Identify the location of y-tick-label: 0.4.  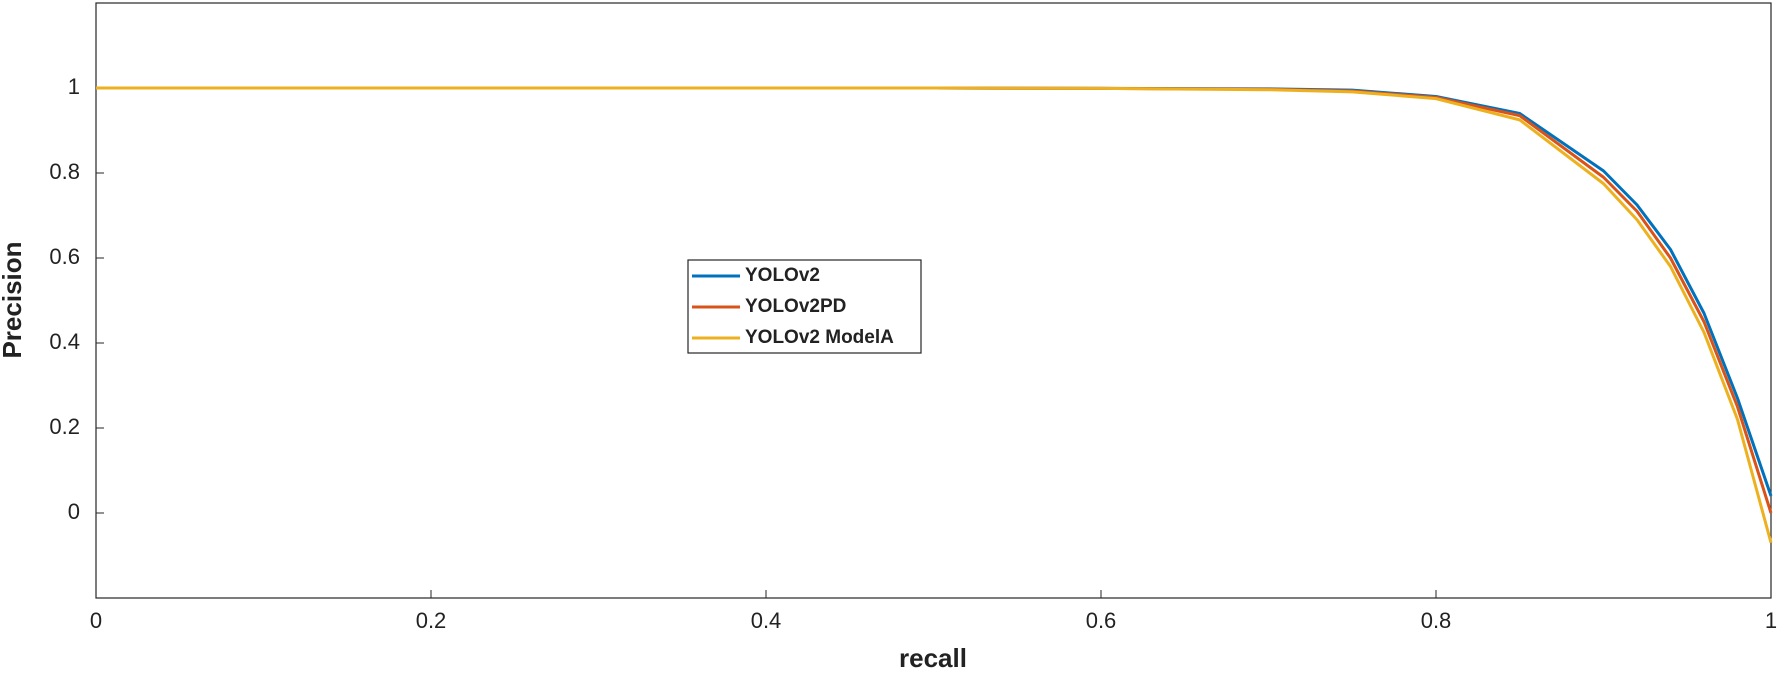
(64, 341).